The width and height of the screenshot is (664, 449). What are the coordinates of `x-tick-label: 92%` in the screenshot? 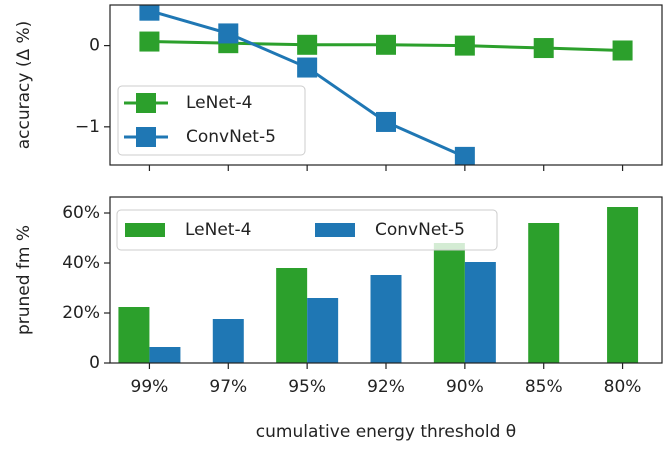 It's located at (386, 387).